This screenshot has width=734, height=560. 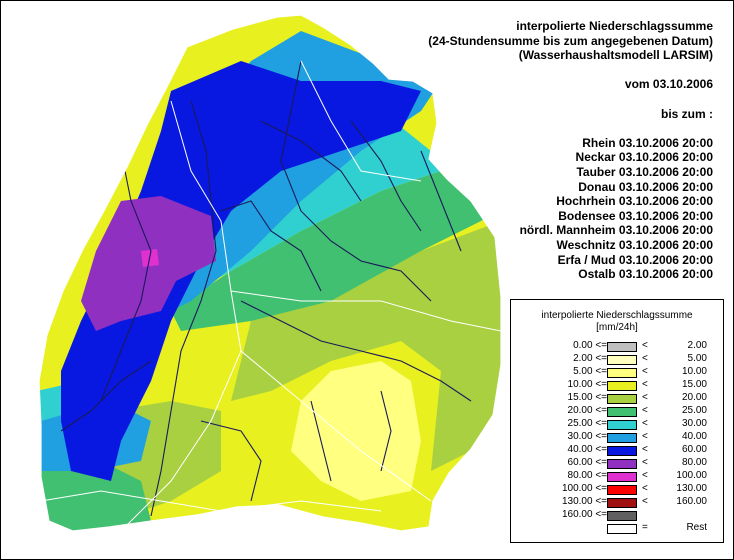 I want to click on legend-lower-bound: 60.00 <=, so click(x=587, y=462).